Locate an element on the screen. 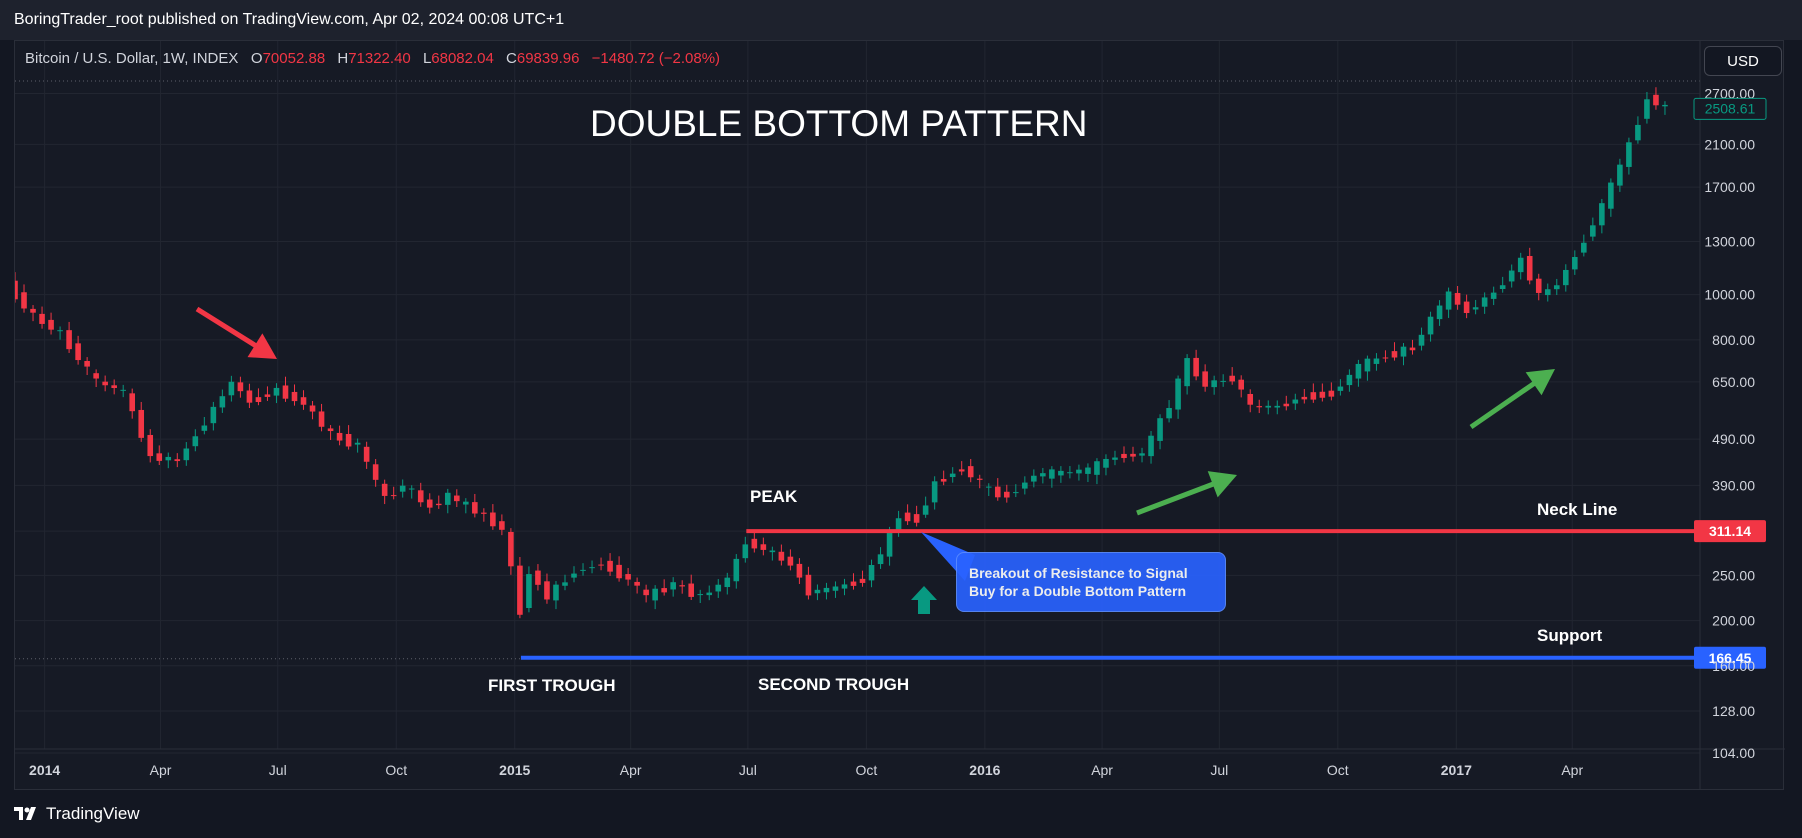  breakout-up-arrow-icon is located at coordinates (924, 600).